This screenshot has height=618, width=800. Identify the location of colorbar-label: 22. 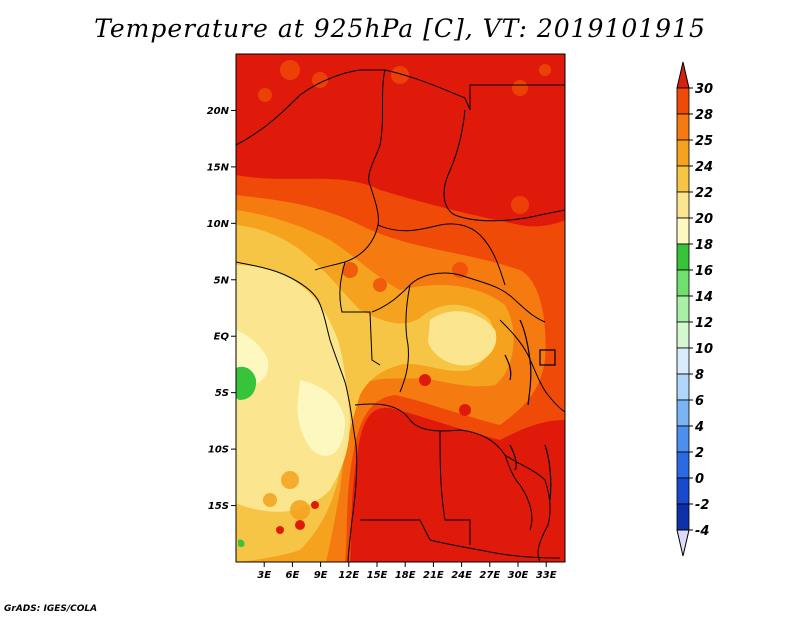
(704, 193).